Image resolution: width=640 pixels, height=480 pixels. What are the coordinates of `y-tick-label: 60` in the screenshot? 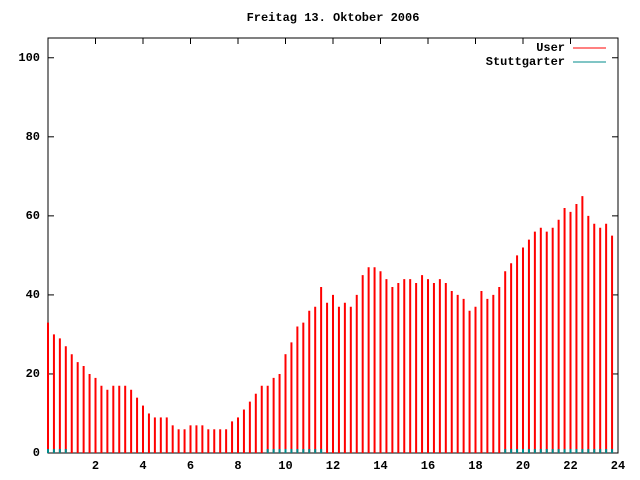 It's located at (33, 216).